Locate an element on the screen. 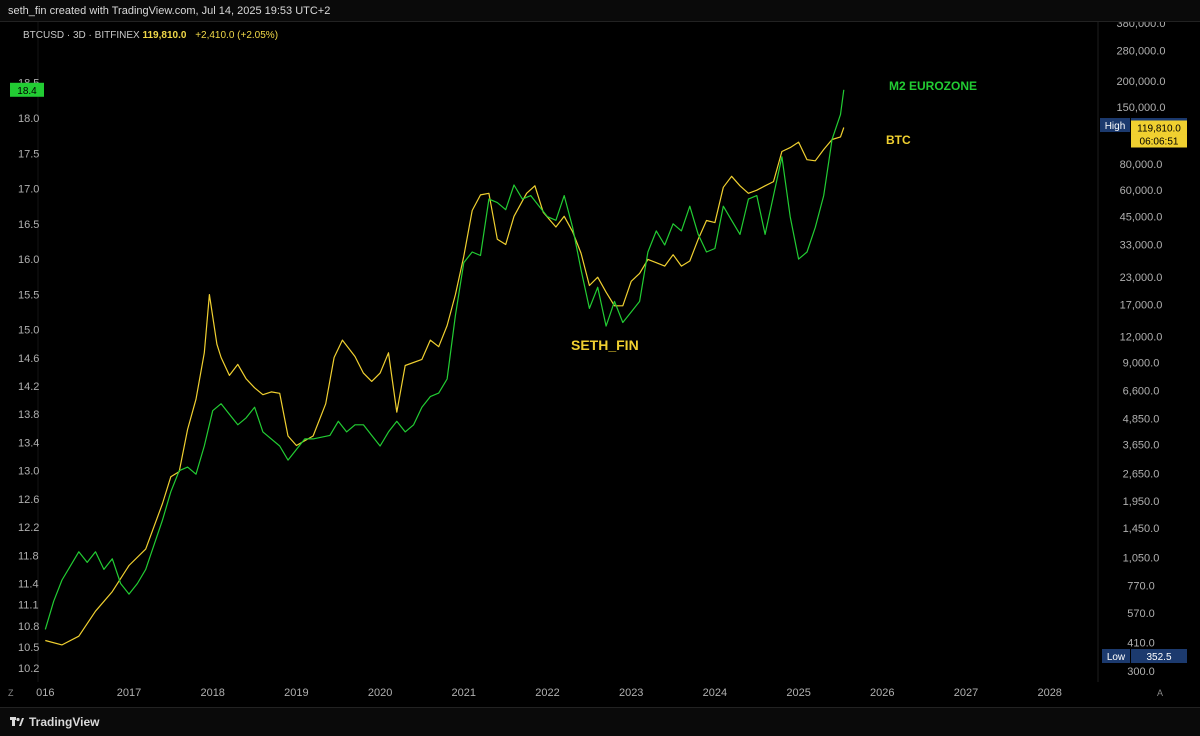 This screenshot has width=1200, height=736. right-tick-label: 60,000.0 is located at coordinates (1141, 191).